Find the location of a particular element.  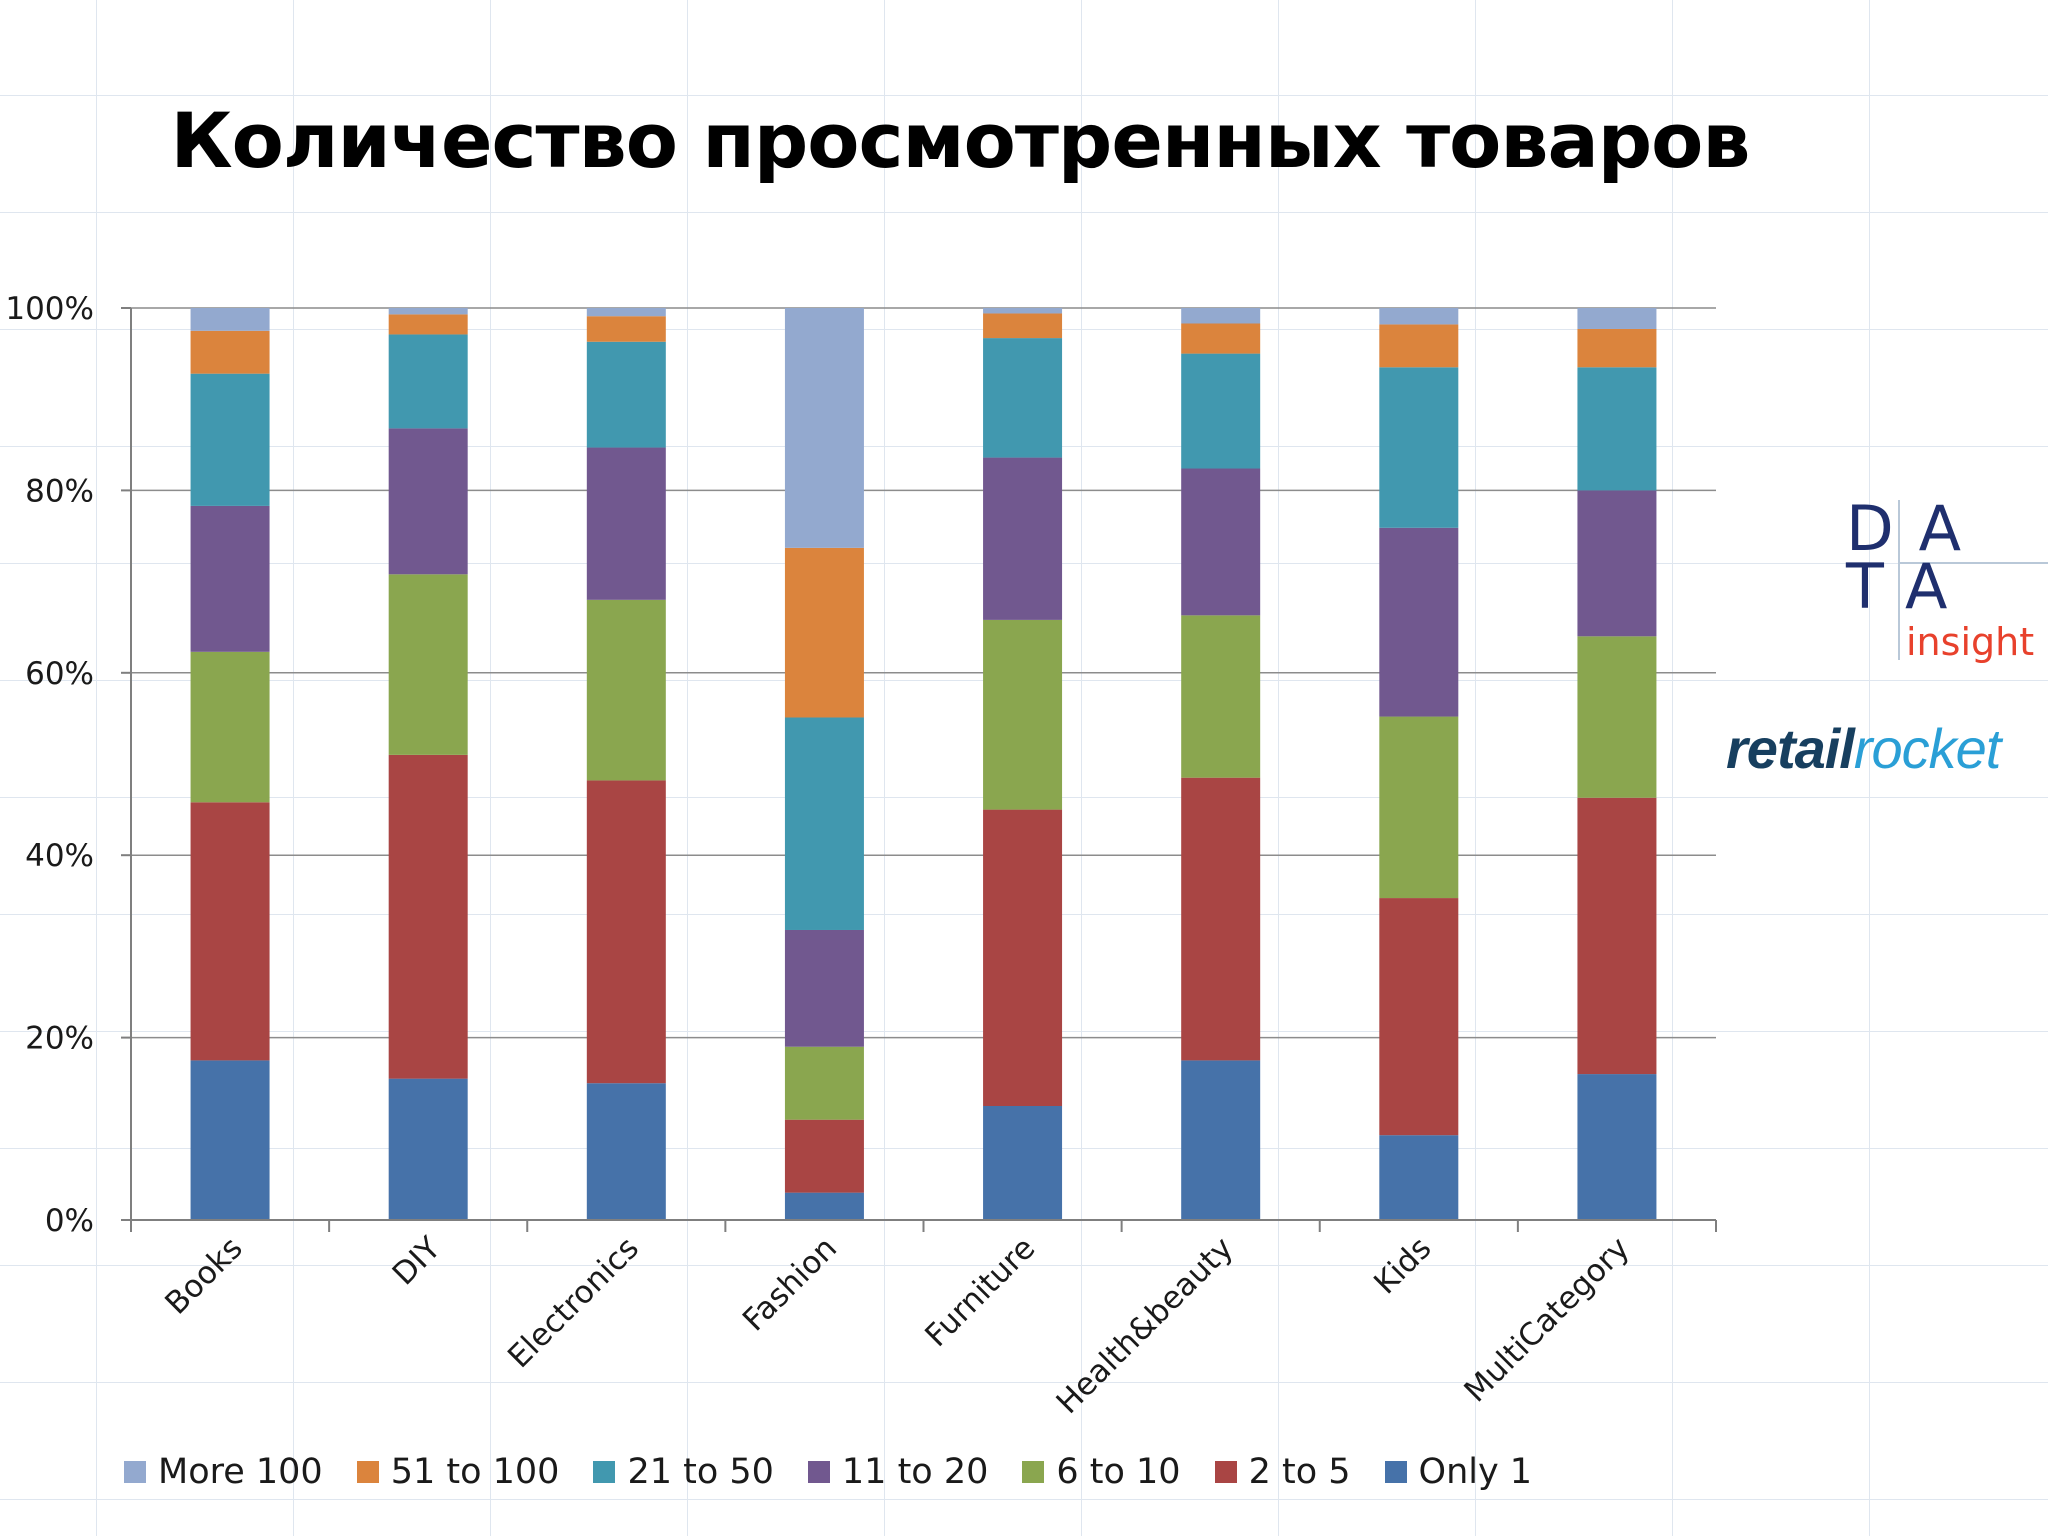

y-tick-label: 40% is located at coordinates (59, 856).